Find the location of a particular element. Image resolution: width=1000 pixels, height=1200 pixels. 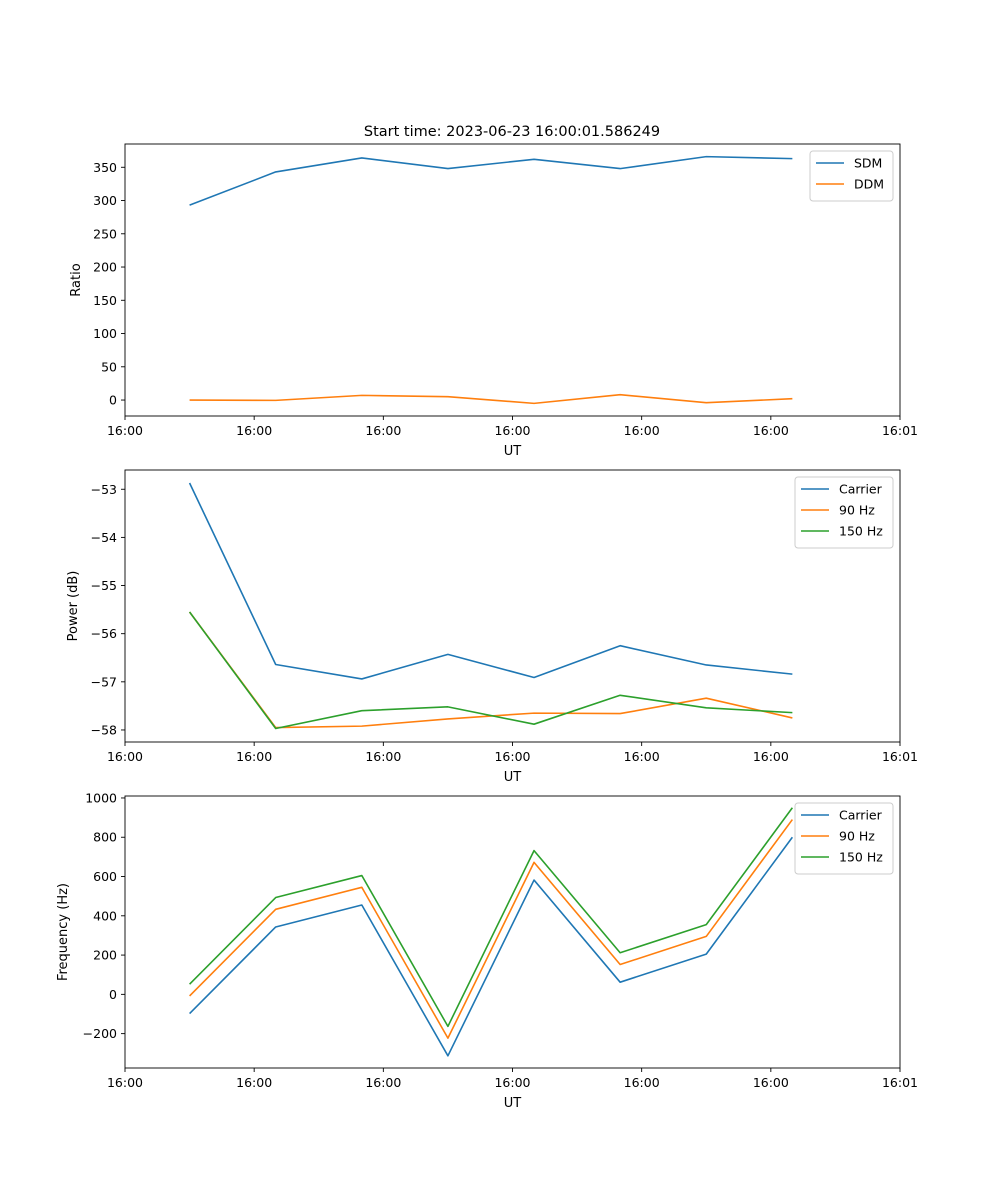

y-tick-label: 100 is located at coordinates (105, 333).